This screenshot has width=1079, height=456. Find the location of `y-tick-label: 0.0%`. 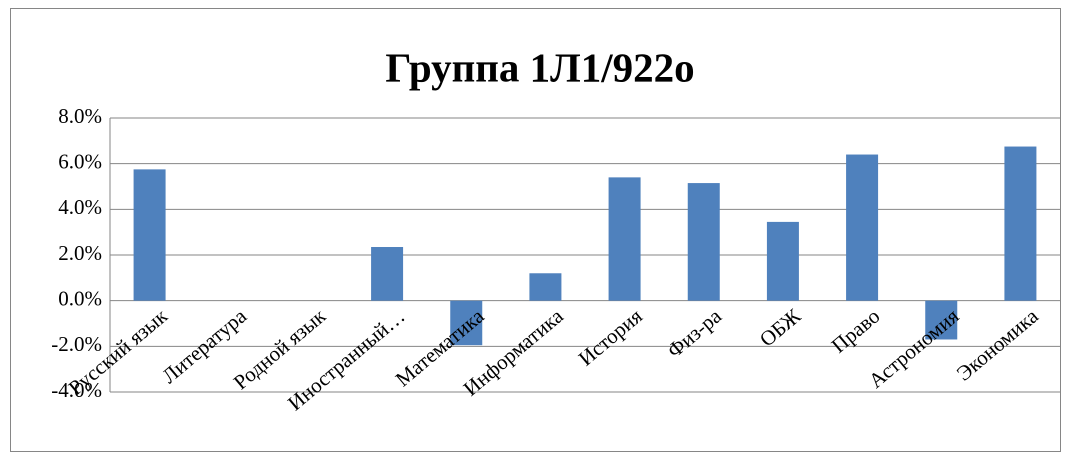

y-tick-label: 0.0% is located at coordinates (80, 298).